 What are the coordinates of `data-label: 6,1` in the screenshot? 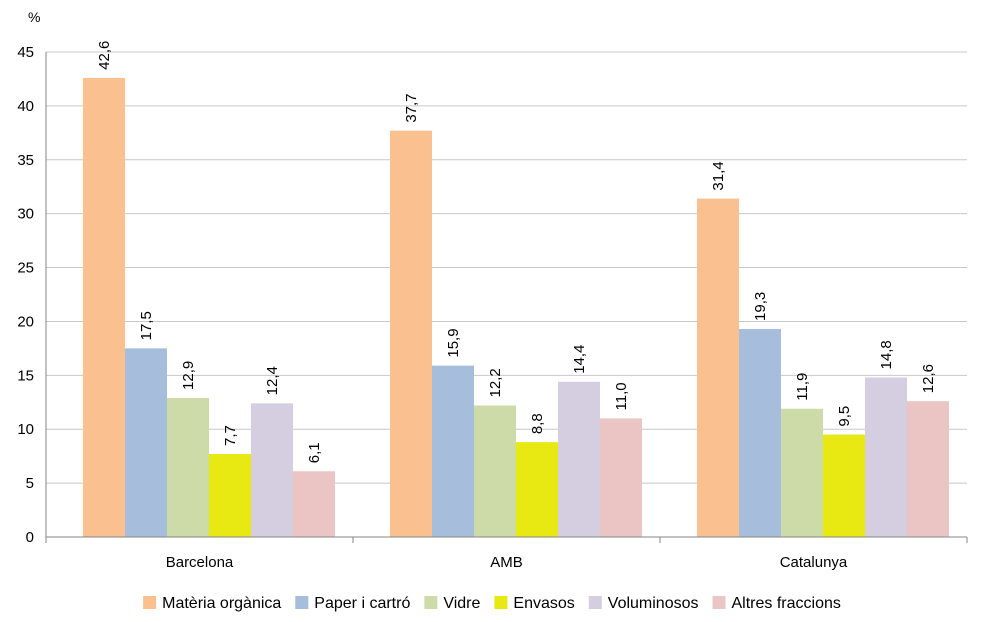 It's located at (314, 452).